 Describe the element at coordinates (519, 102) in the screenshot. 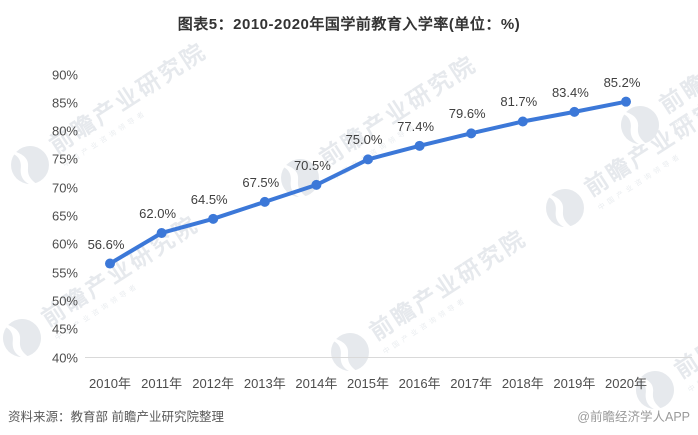

I see `data-point-label: 81.7%` at that location.